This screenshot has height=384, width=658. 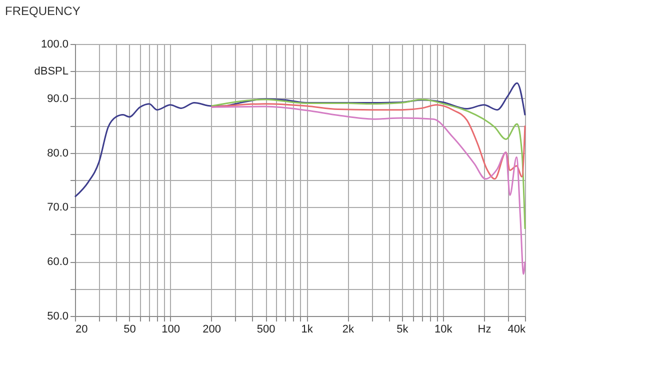 What do you see at coordinates (57, 208) in the screenshot?
I see `y-tick-label: 70.0` at bounding box center [57, 208].